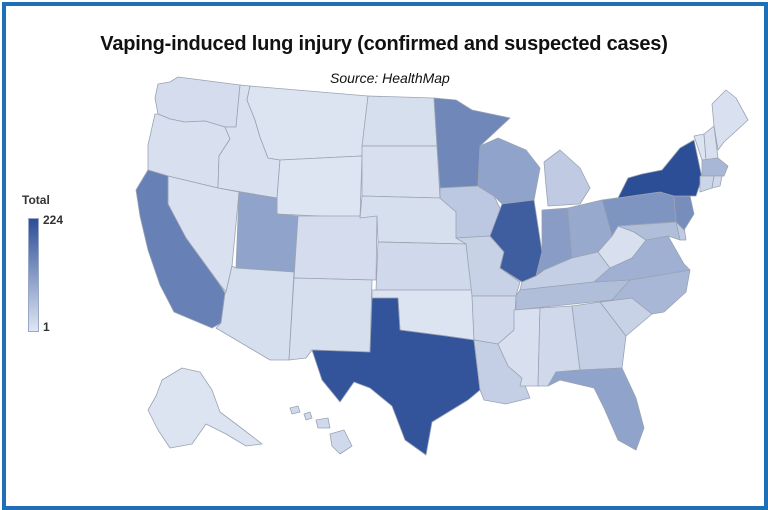  What do you see at coordinates (567, 178) in the screenshot?
I see `state-mi` at bounding box center [567, 178].